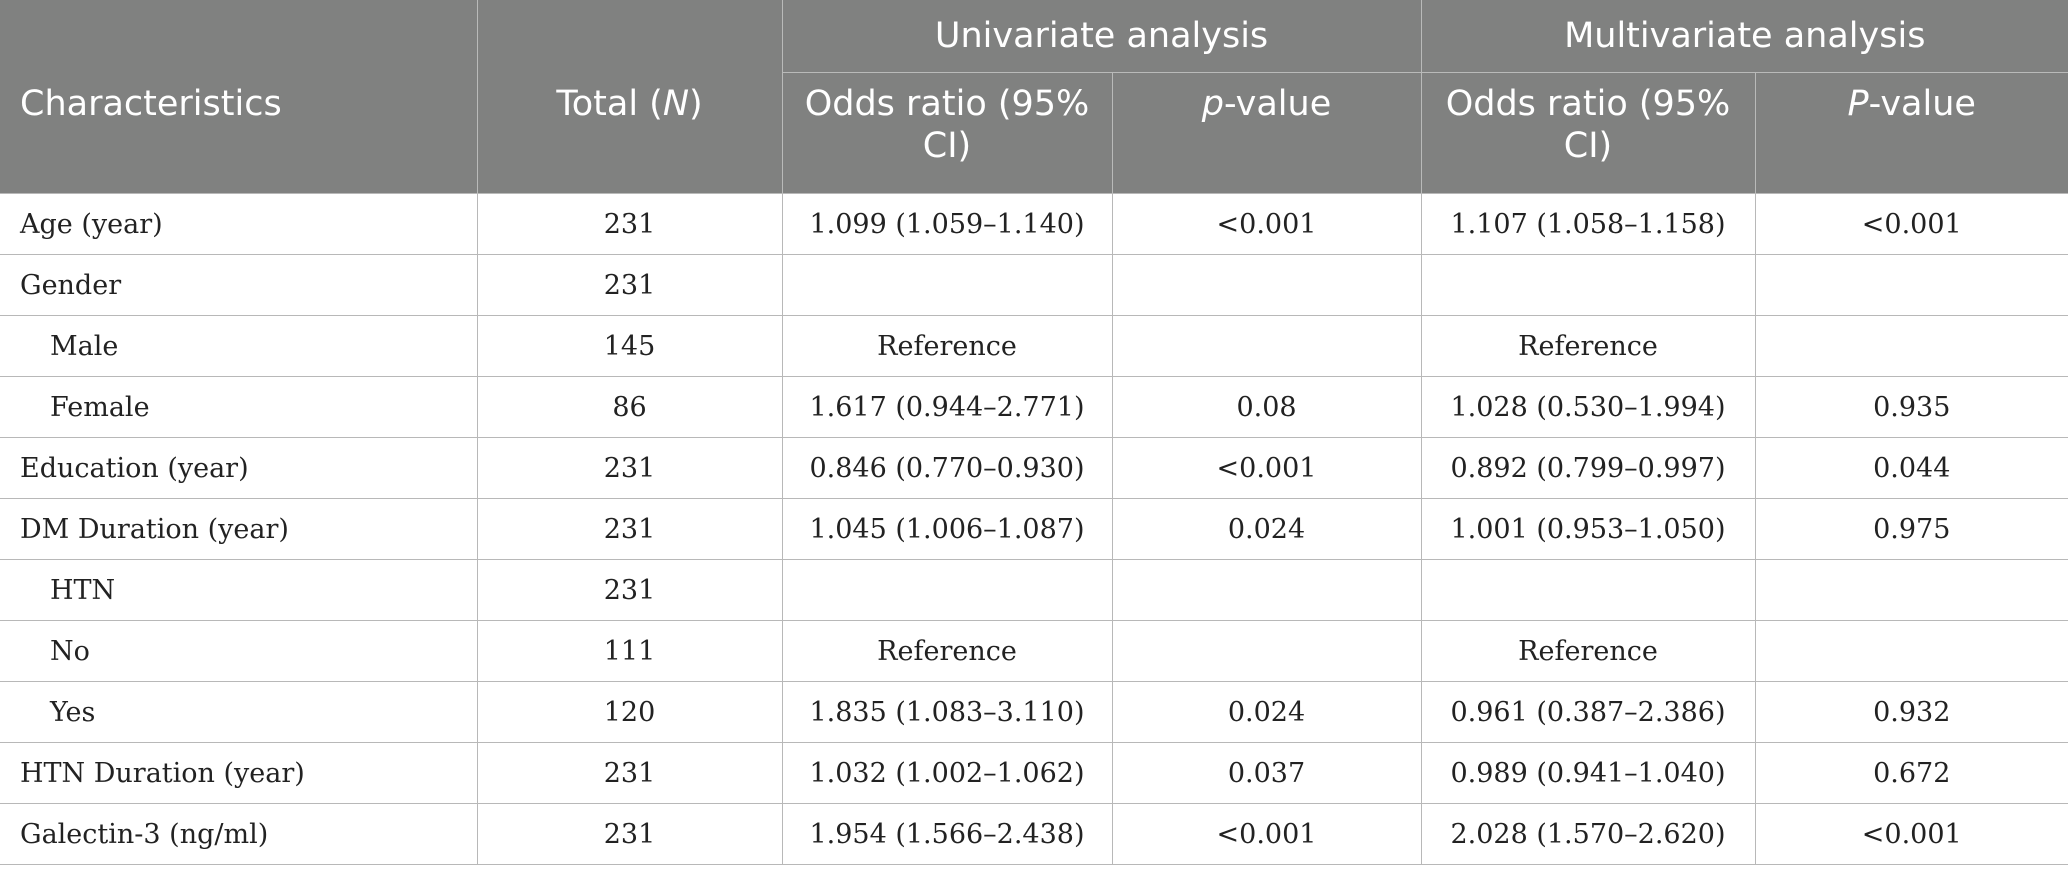 Image resolution: width=2068 pixels, height=876 pixels. What do you see at coordinates (239, 224) in the screenshot?
I see `row-label: Age (year)` at bounding box center [239, 224].